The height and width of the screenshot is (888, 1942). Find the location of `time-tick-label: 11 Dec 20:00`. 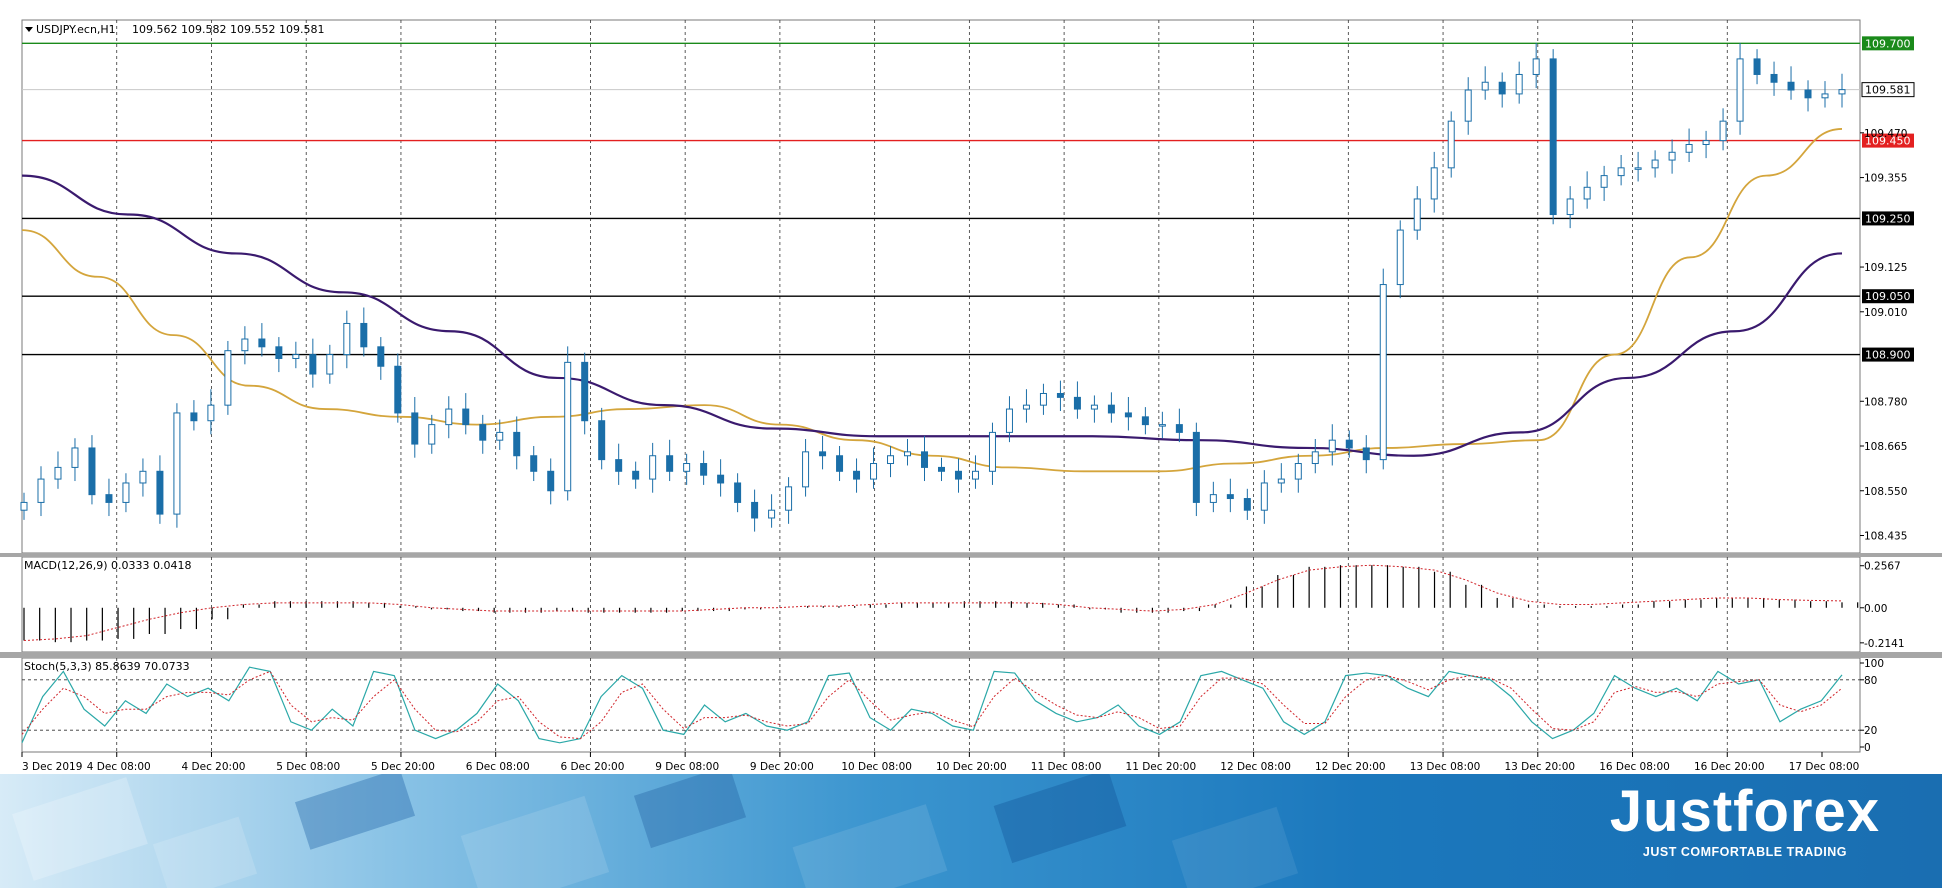

time-tick-label: 11 Dec 20:00 is located at coordinates (1161, 767).